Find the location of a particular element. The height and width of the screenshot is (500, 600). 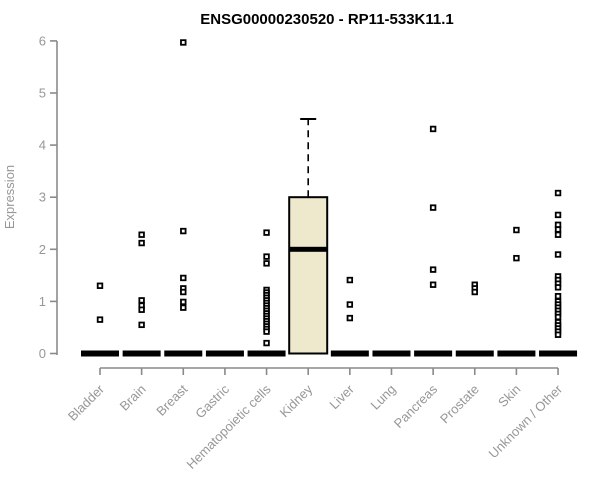

x-tick-label: Liver is located at coordinates (341, 396).